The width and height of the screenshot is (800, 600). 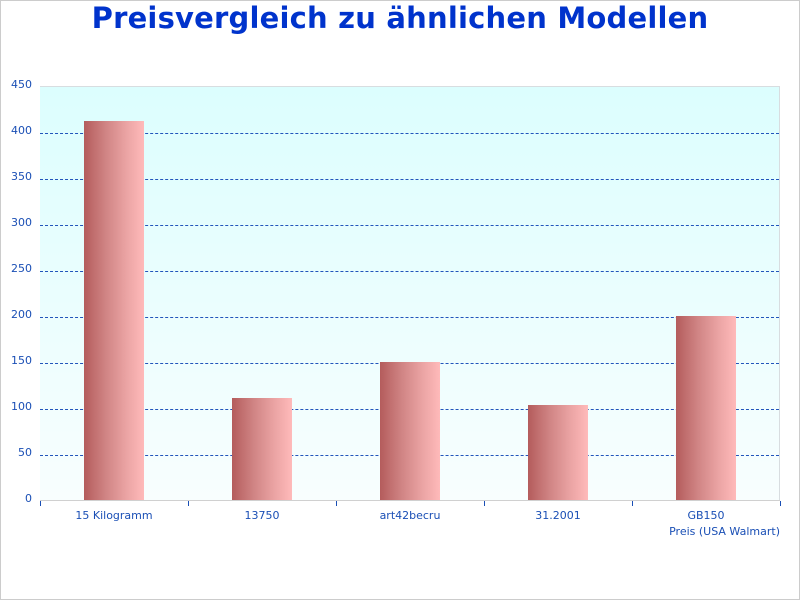 I want to click on x-axis-line, so click(x=410, y=500).